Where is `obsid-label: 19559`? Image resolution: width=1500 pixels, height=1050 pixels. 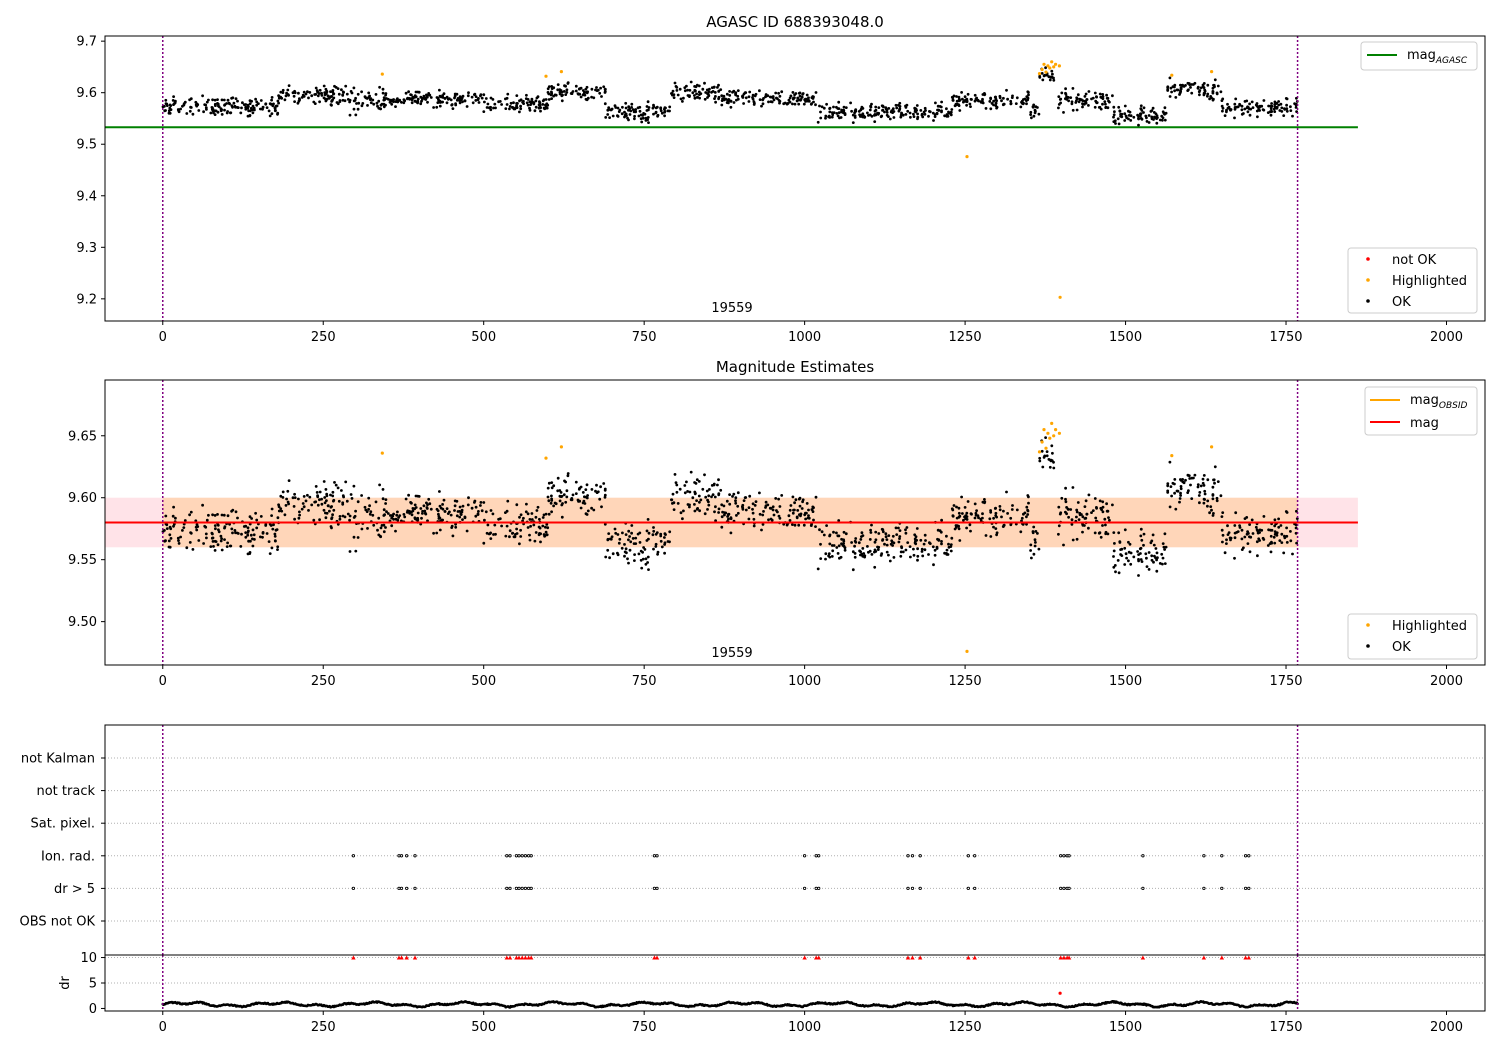 obsid-label: 19559 is located at coordinates (731, 653).